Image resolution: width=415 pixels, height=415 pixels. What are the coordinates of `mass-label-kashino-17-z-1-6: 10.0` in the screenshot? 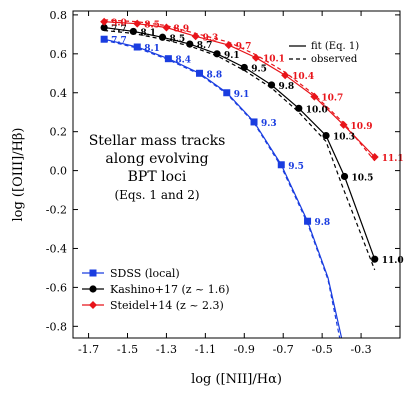 It's located at (317, 110).